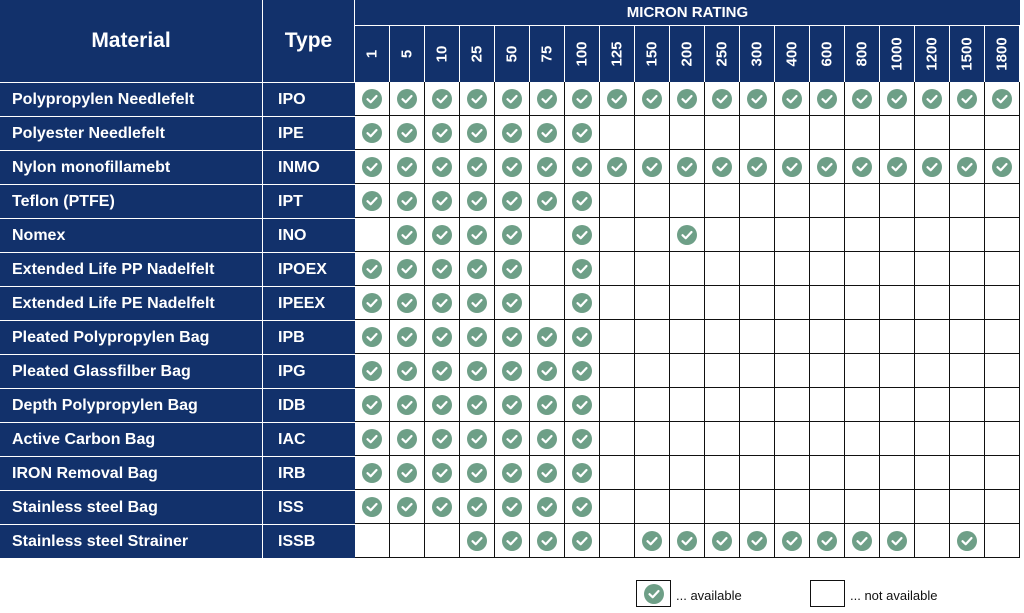 This screenshot has width=1024, height=613. Describe the element at coordinates (827, 54) in the screenshot. I see `micron-column-label: 600` at that location.